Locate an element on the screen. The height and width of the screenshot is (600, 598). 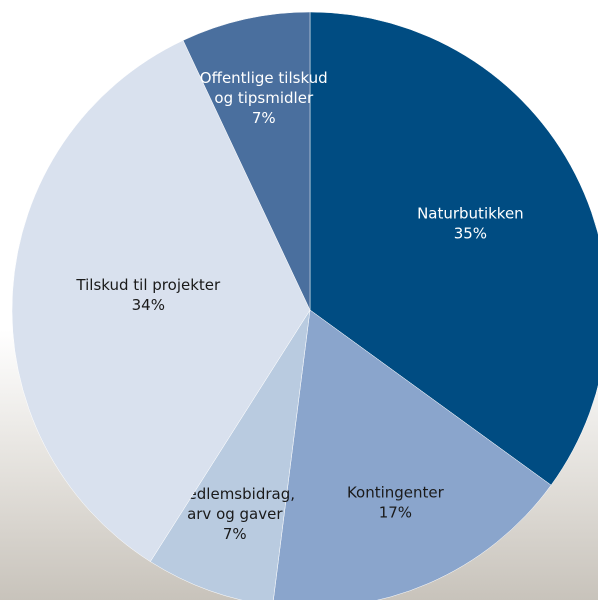
slice-label: Offentlige tilskud og tipsmidler is located at coordinates (264, 88).